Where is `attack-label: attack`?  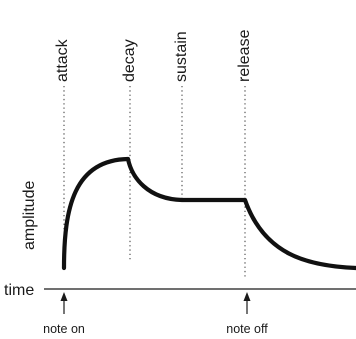 attack-label: attack is located at coordinates (62, 60).